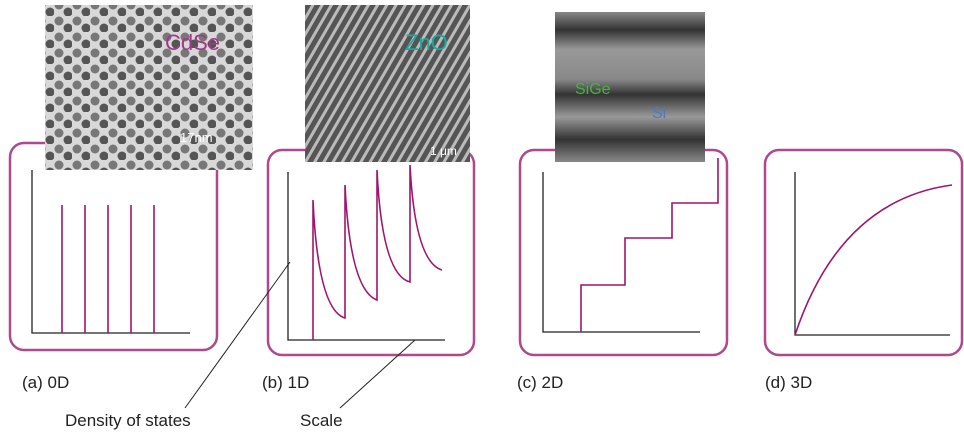  What do you see at coordinates (196, 137) in the screenshot?
I see `scale-label: 17nm` at bounding box center [196, 137].